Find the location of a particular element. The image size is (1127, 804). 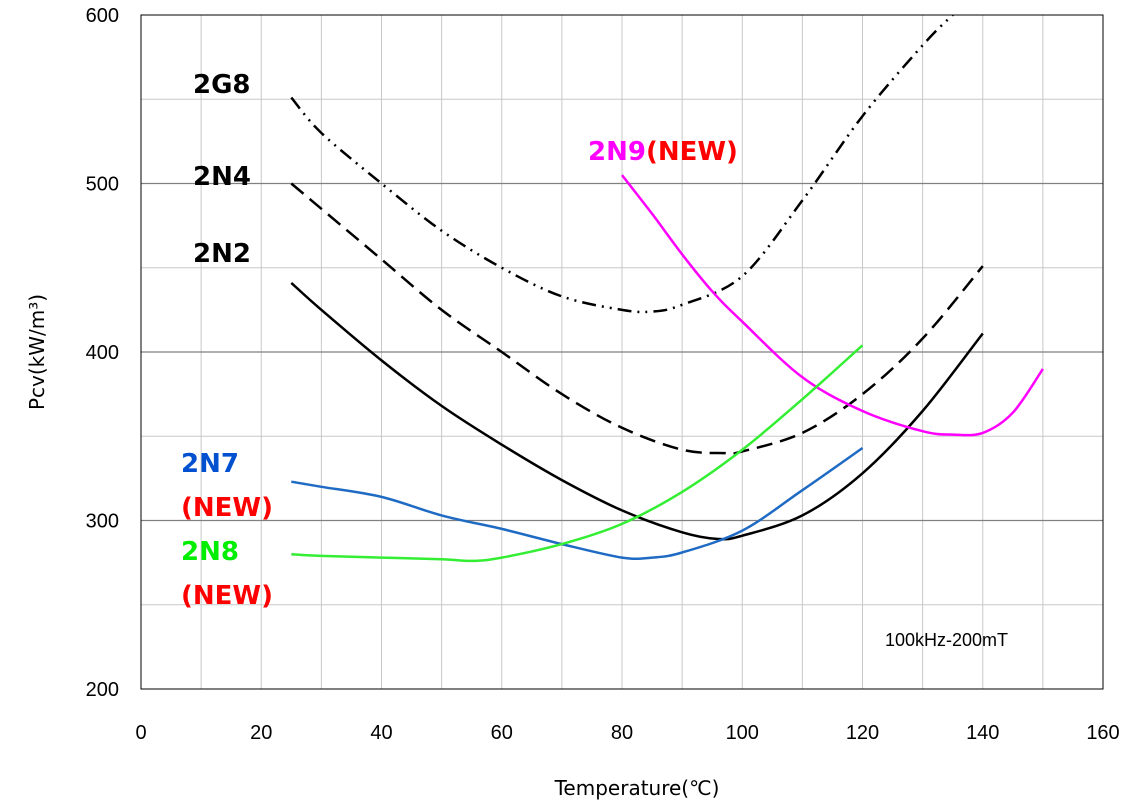

x-axis-title: Temperature(℃) is located at coordinates (637, 788).